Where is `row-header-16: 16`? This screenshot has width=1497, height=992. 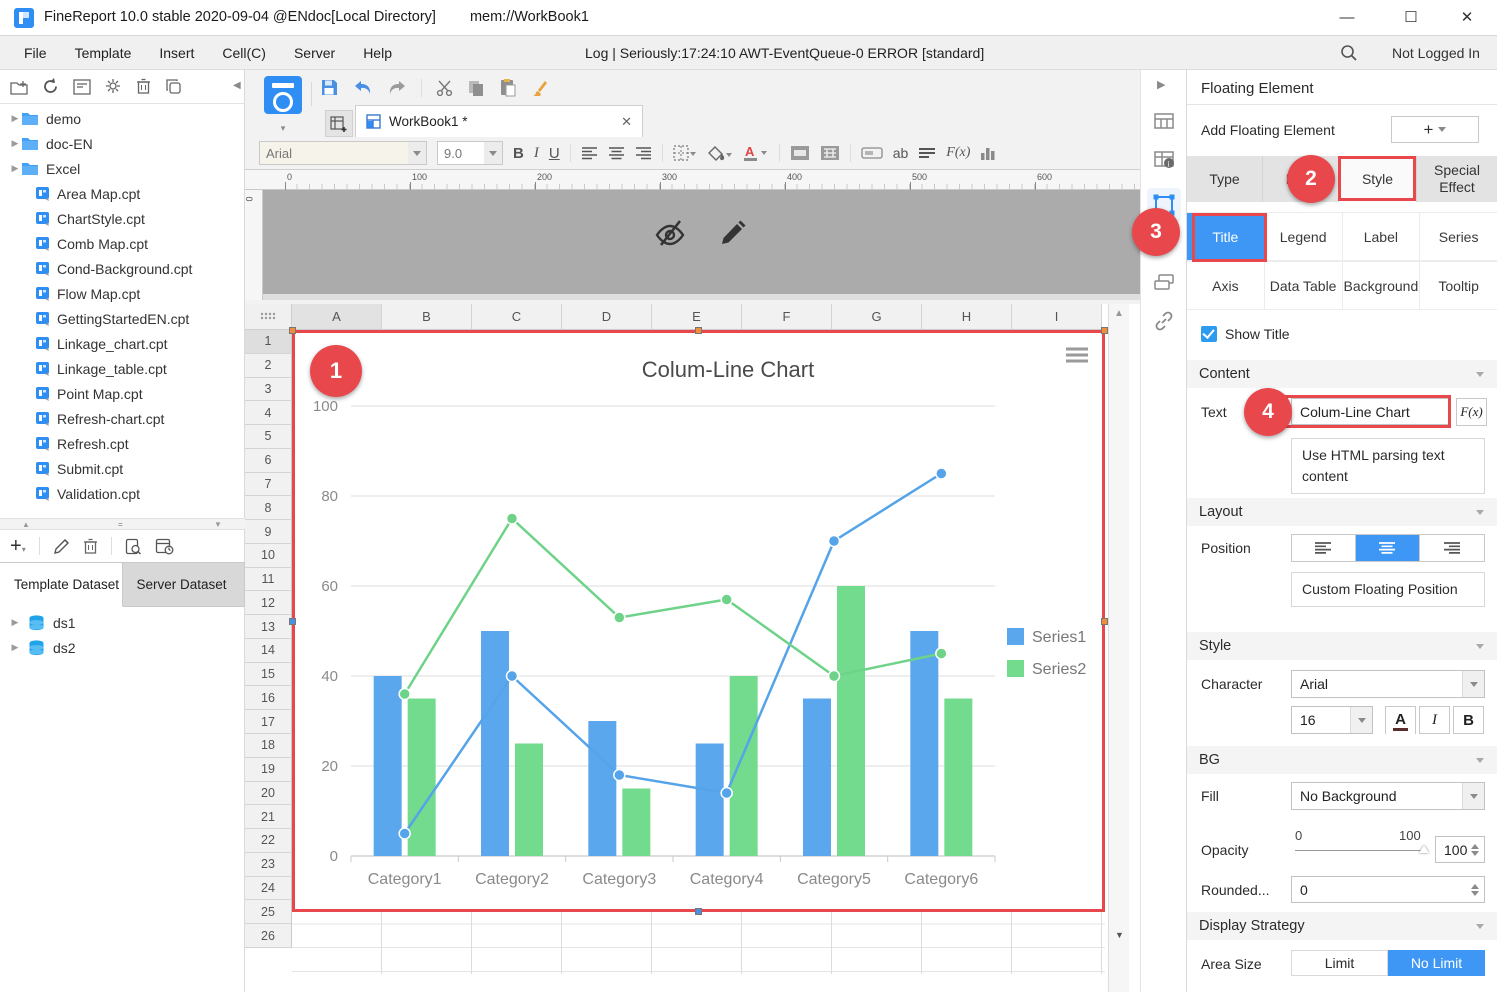
row-header-16: 16 is located at coordinates (268, 698).